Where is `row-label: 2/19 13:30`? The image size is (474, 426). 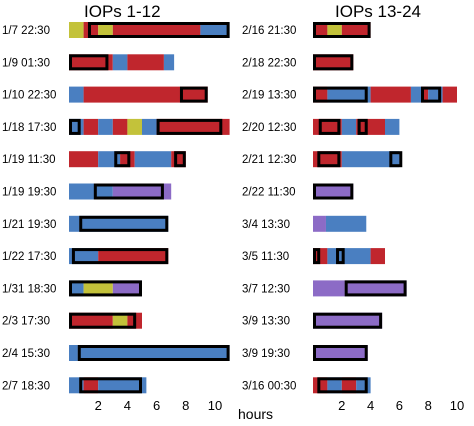
row-label: 2/19 13:30 is located at coordinates (269, 96).